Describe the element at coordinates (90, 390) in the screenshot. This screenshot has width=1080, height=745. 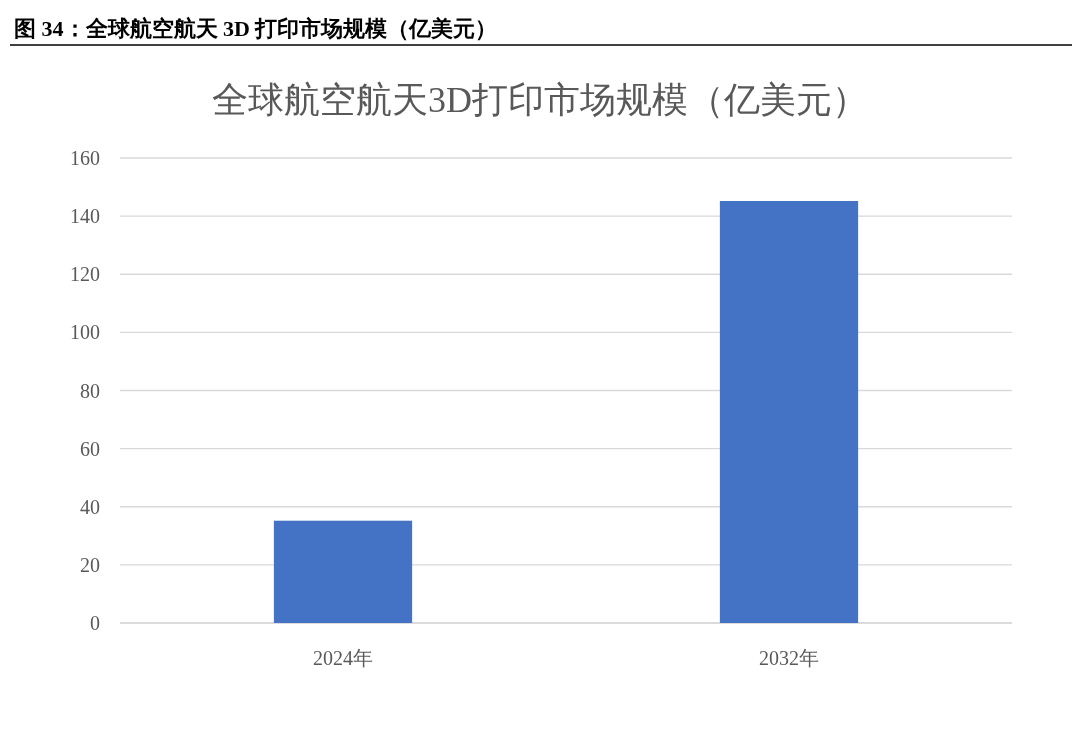
I see `y-tick-label: 80` at that location.